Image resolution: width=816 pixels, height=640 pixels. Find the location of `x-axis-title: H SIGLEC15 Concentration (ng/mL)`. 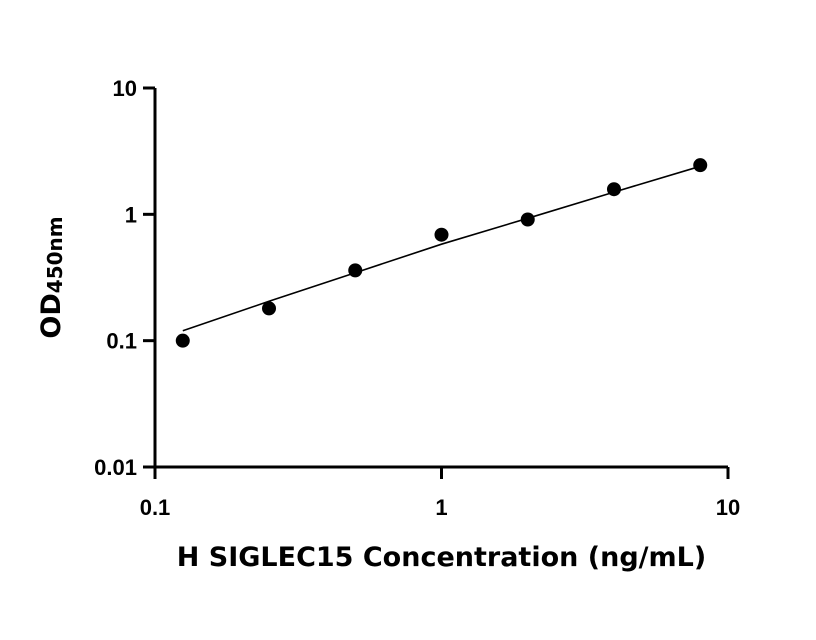

x-axis-title: H SIGLEC15 Concentration (ng/mL) is located at coordinates (441, 557).